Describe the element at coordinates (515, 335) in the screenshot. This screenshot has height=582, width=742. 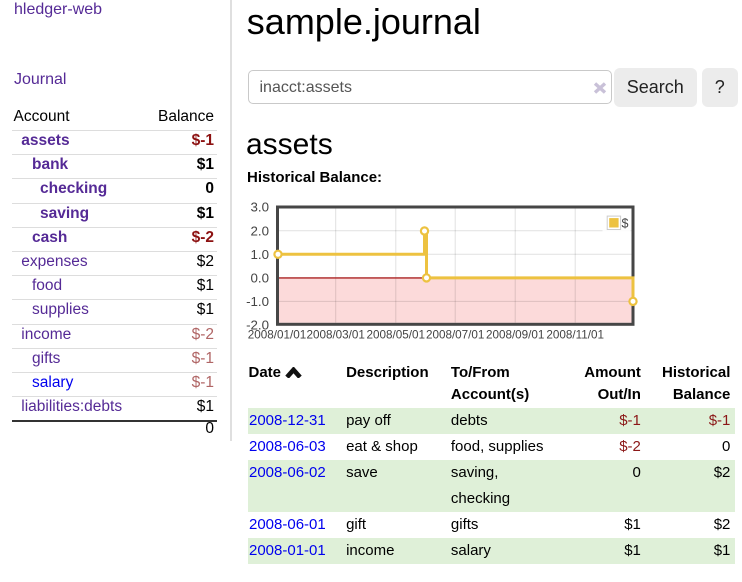
I see `svg-text: 2008/09/01` at that location.